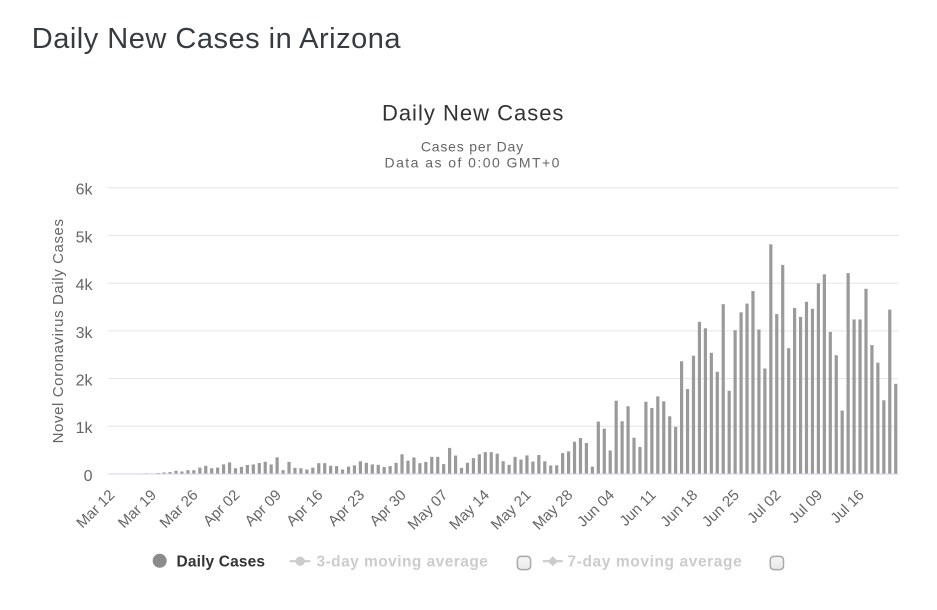  What do you see at coordinates (85, 237) in the screenshot?
I see `svg-text: 5k` at bounding box center [85, 237].